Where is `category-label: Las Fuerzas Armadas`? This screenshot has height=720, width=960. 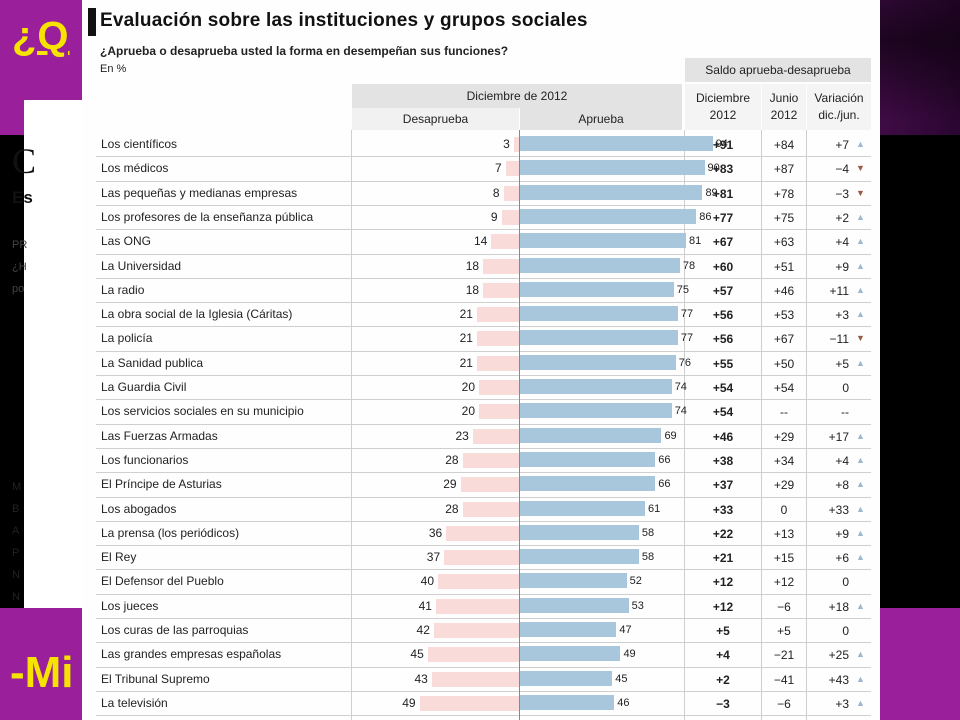 category-label: Las Fuerzas Armadas is located at coordinates (159, 435).